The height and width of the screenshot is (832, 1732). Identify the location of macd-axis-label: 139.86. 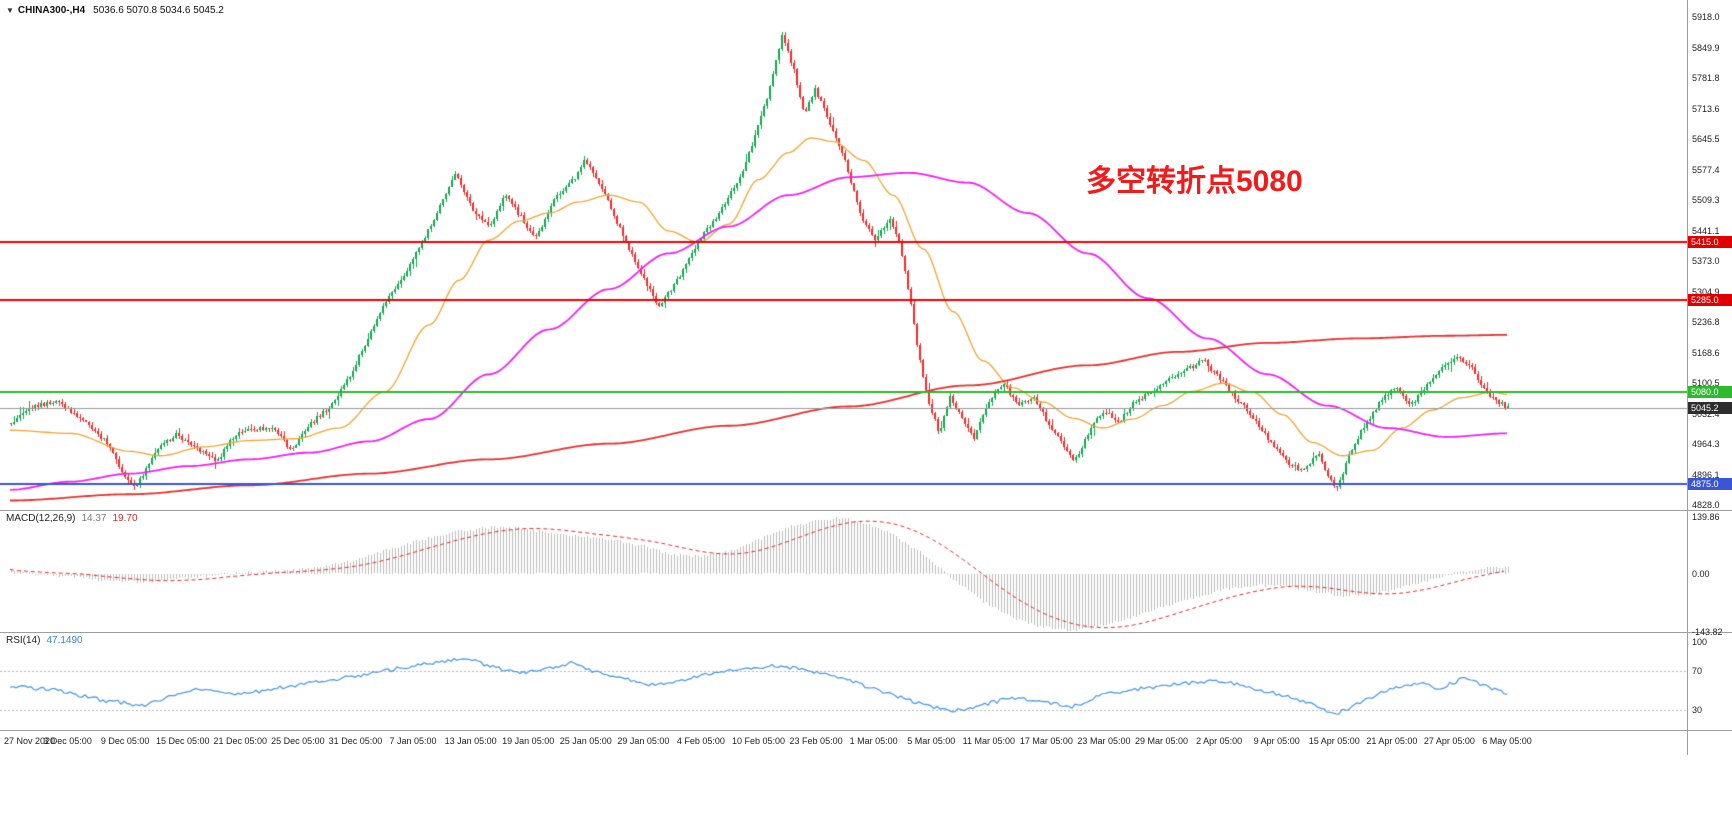
(1706, 517).